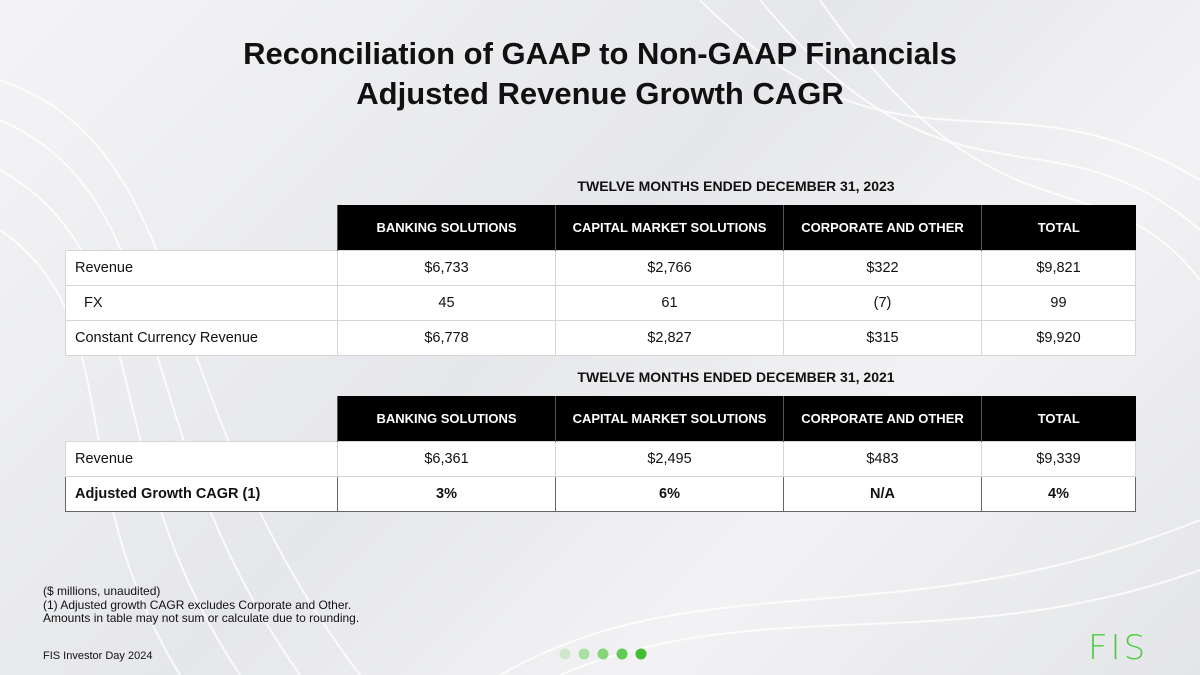 The width and height of the screenshot is (1200, 675). I want to click on cell: $483, so click(882, 459).